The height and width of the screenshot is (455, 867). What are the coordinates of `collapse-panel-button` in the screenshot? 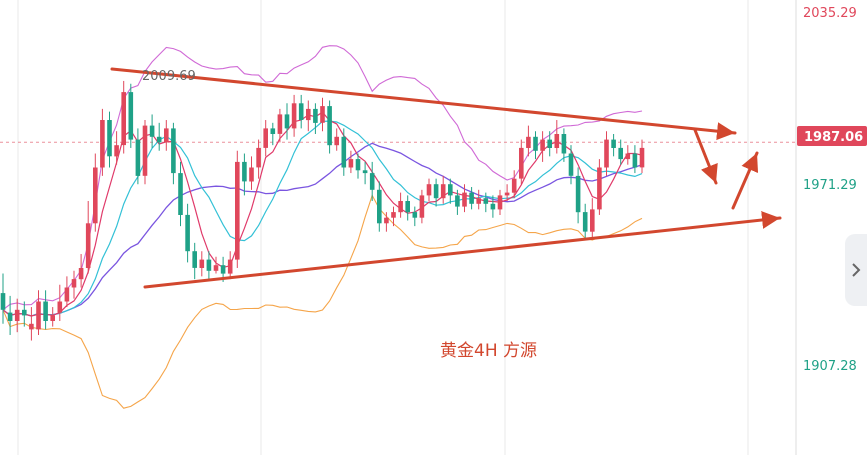 It's located at (856, 270).